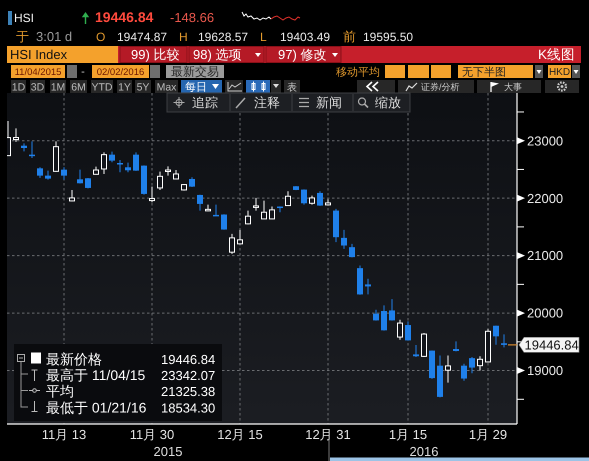  What do you see at coordinates (488, 434) in the screenshot?
I see `x-tick-label: 1月 29` at bounding box center [488, 434].